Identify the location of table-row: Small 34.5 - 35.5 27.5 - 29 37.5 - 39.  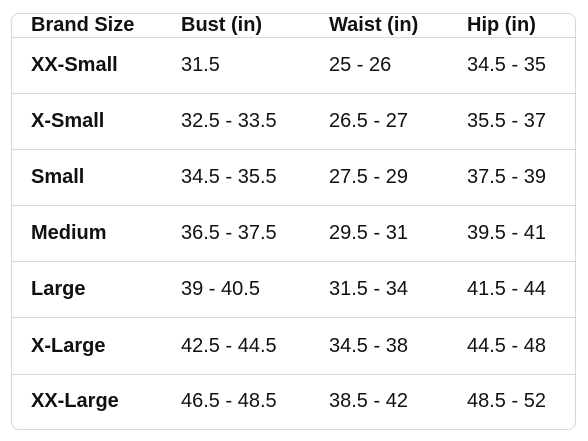
(293, 178).